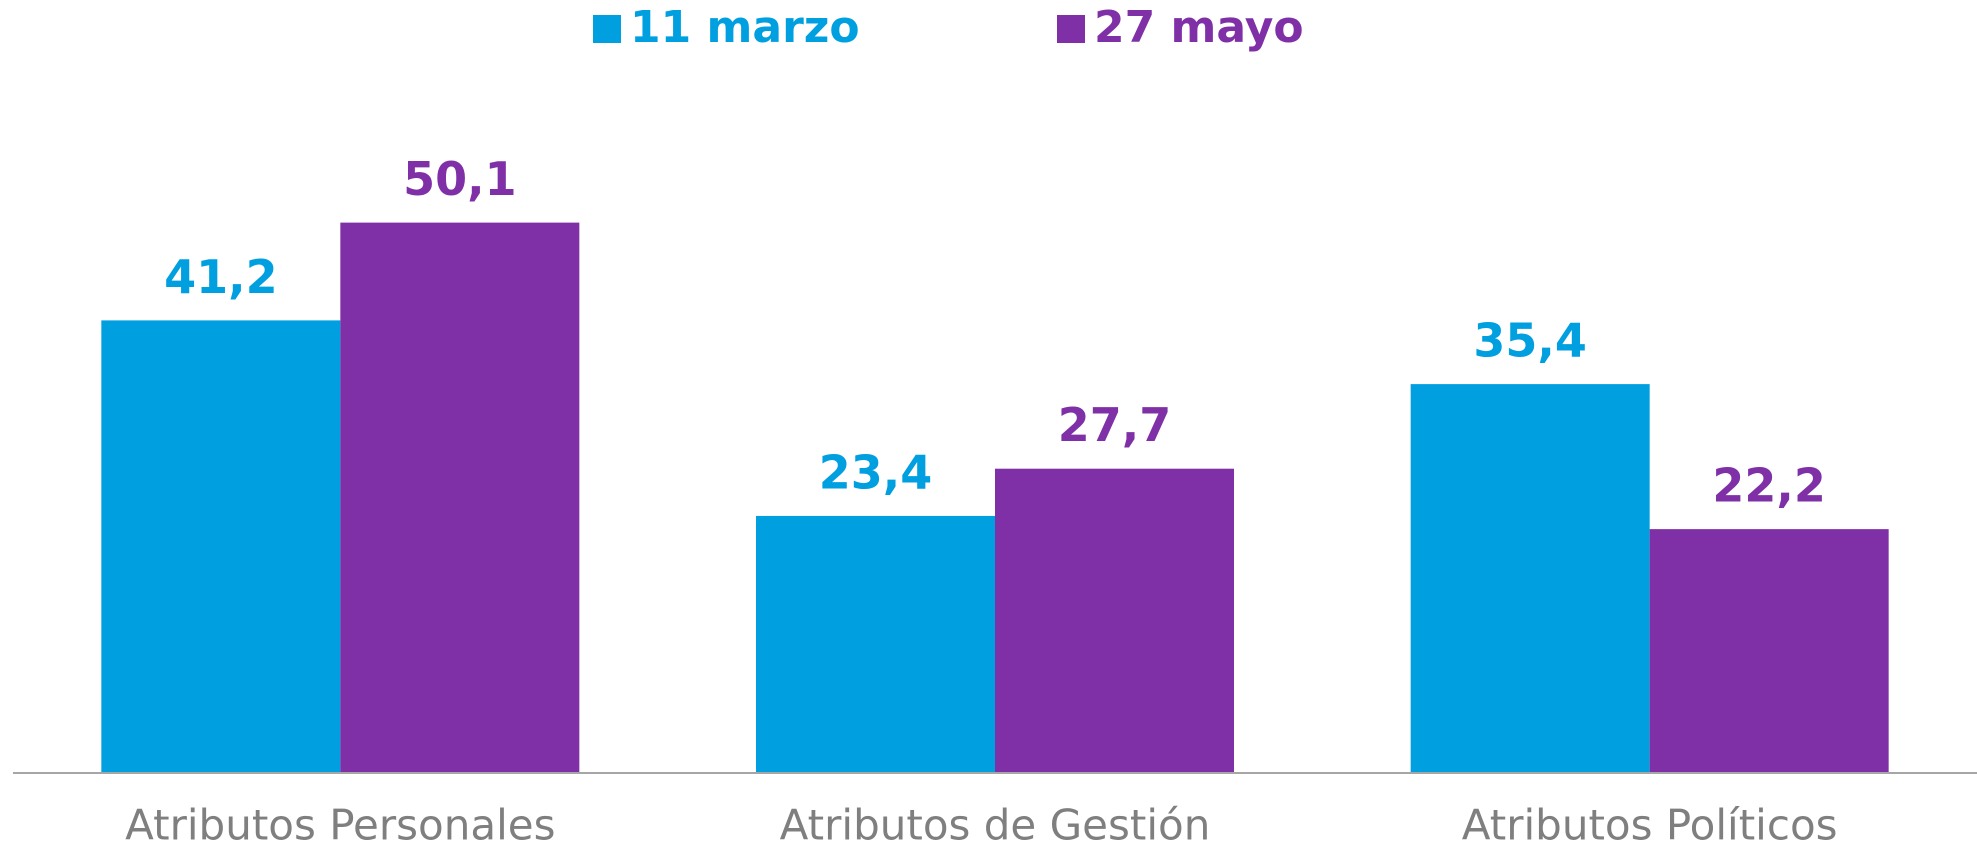 The height and width of the screenshot is (849, 1977). What do you see at coordinates (1650, 825) in the screenshot?
I see `x-tick-label: Atributos Políticos` at bounding box center [1650, 825].